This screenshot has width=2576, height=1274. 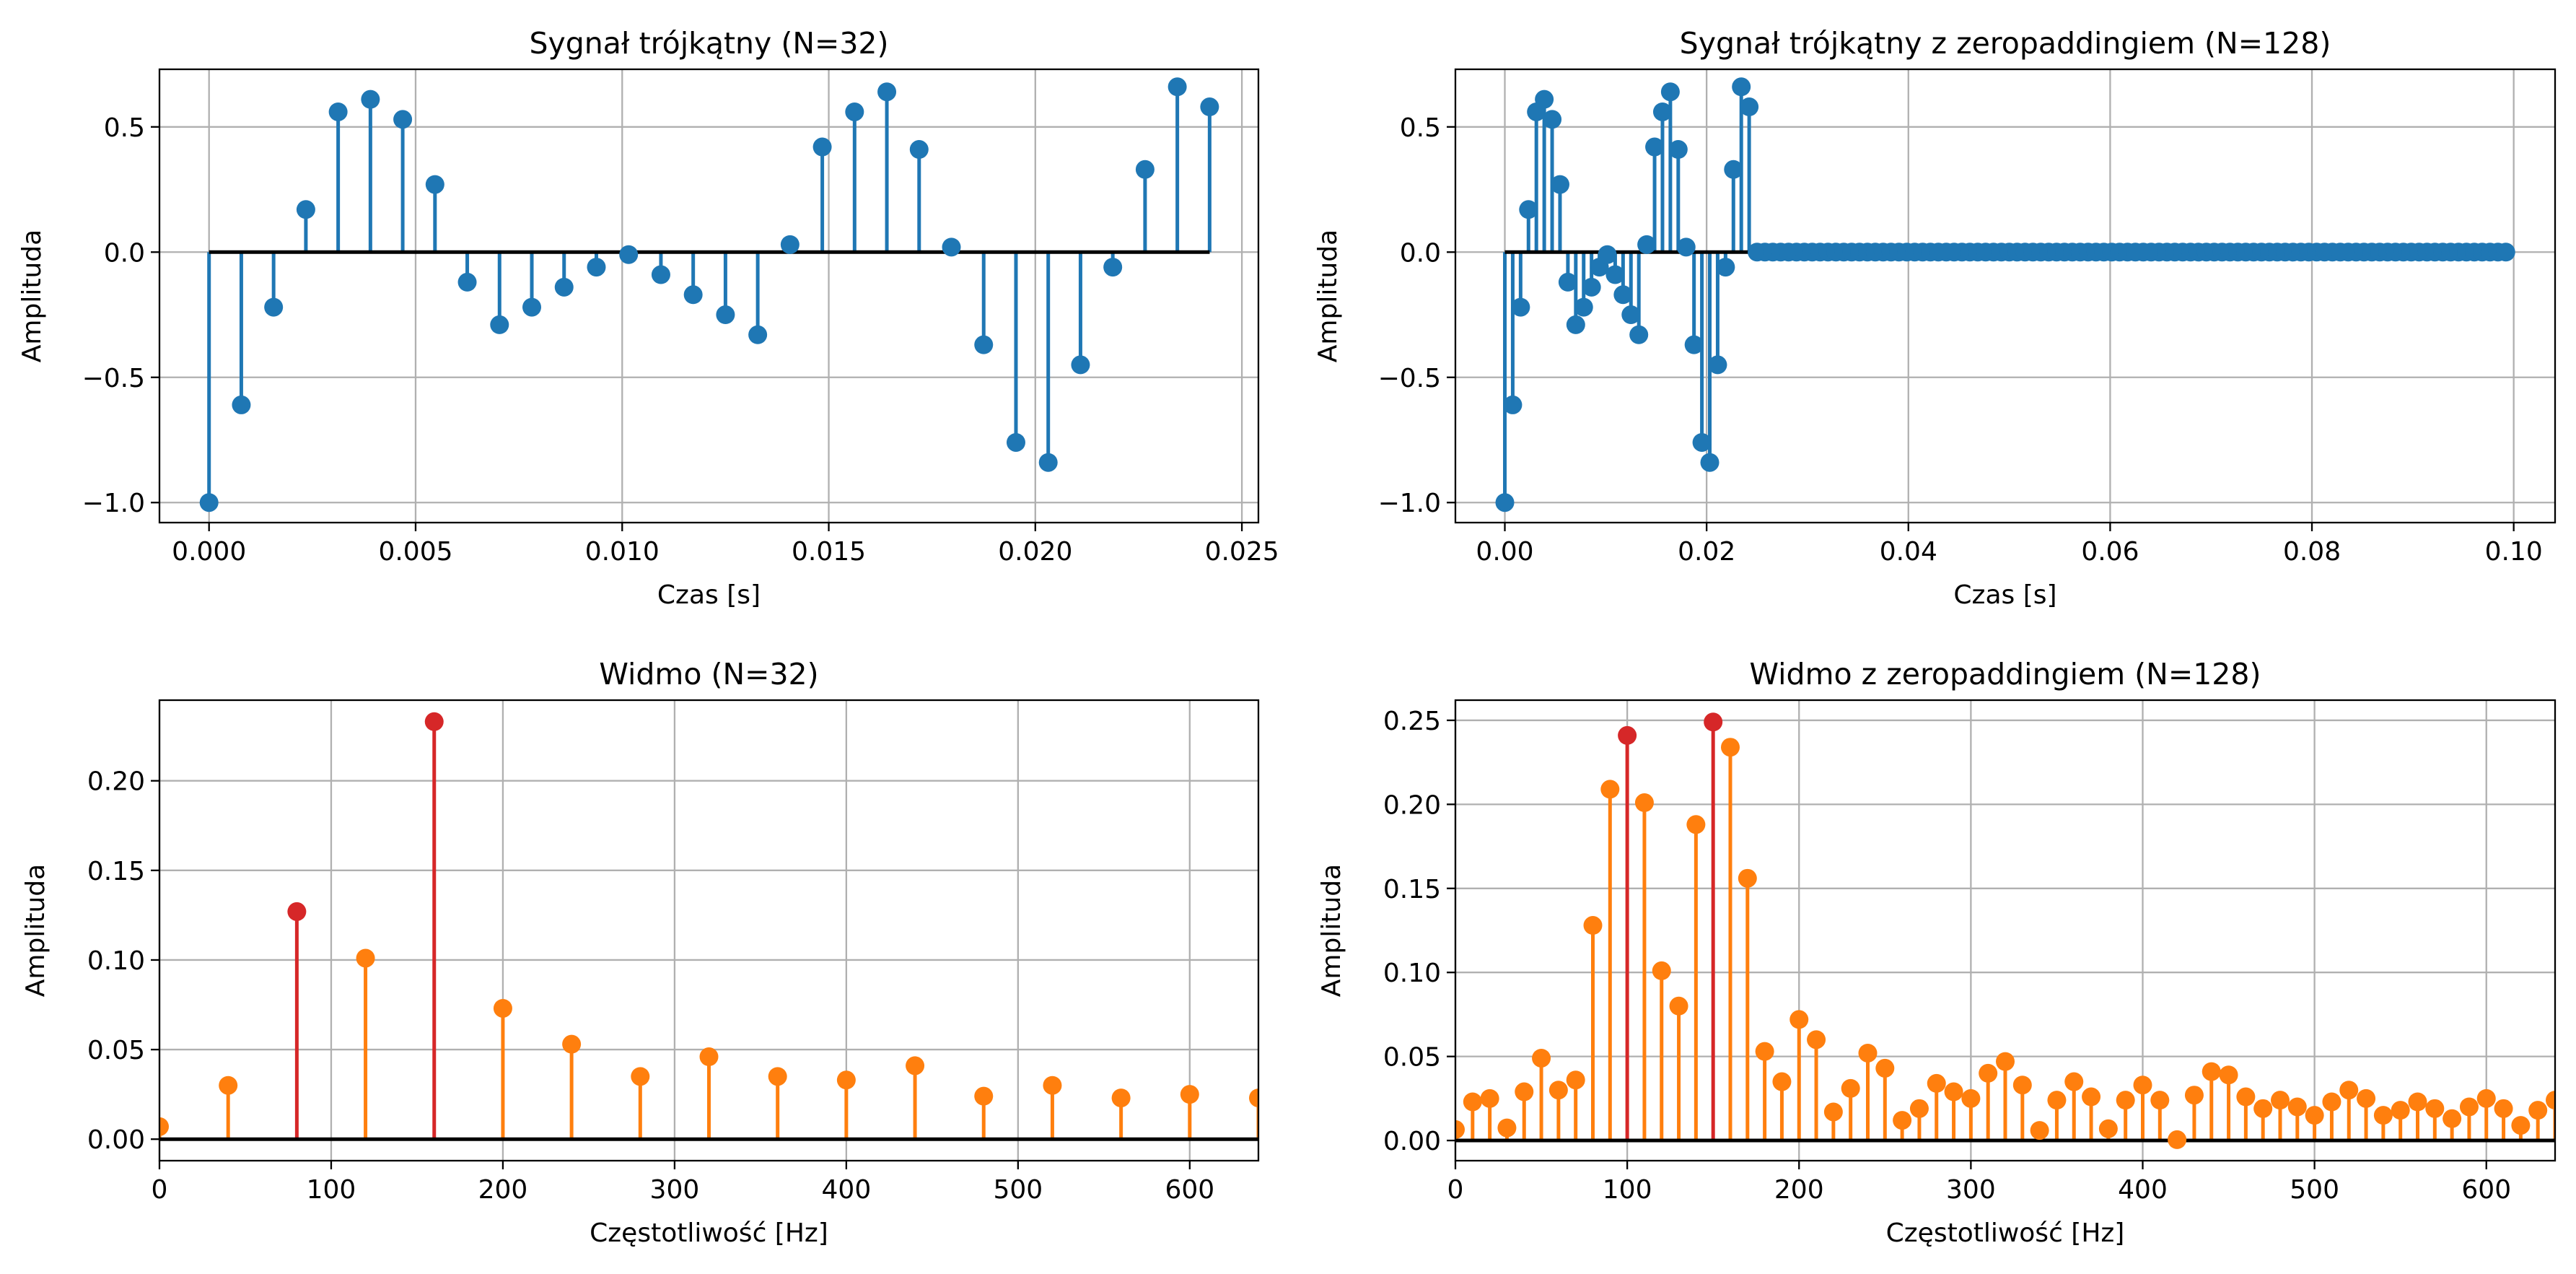 What do you see at coordinates (1908, 552) in the screenshot?
I see `x-tick-label: 0.04` at bounding box center [1908, 552].